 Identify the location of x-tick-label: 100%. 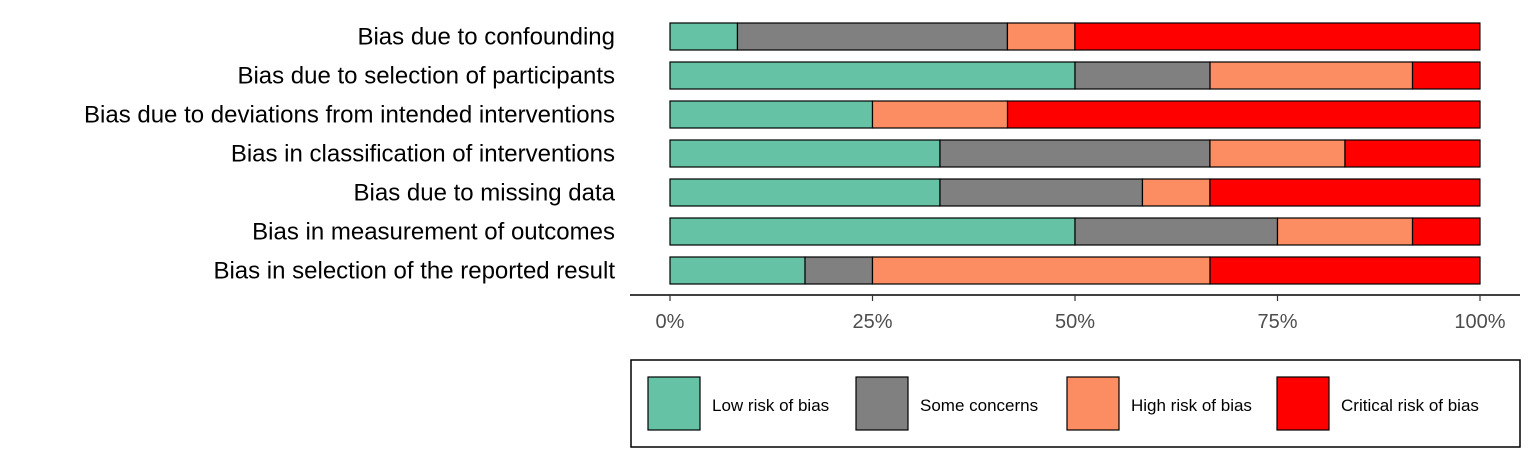
(1479, 322).